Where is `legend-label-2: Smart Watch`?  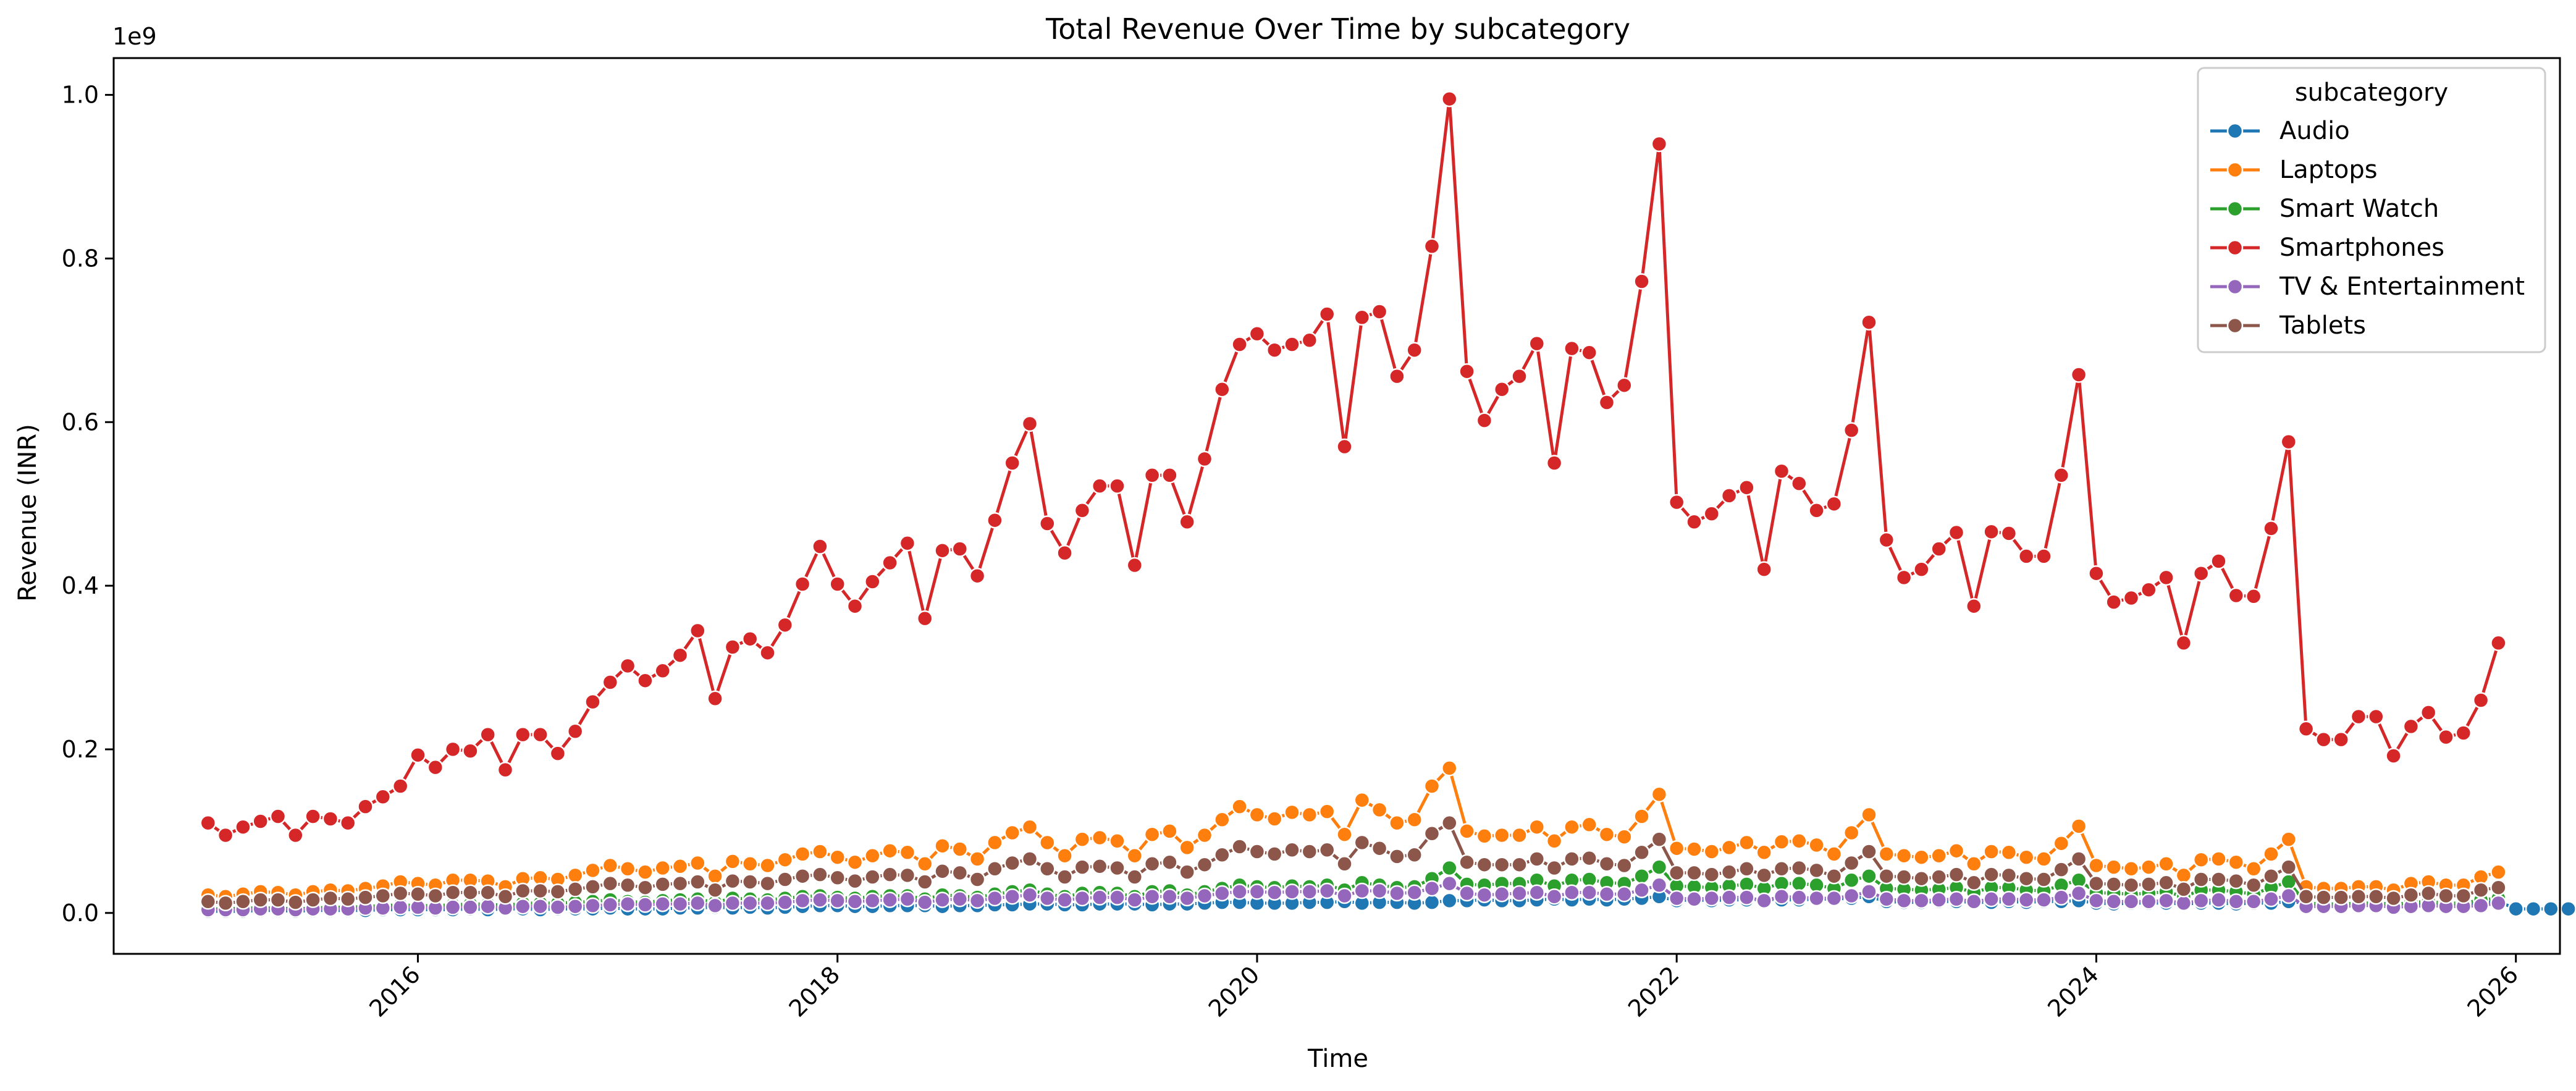 legend-label-2: Smart Watch is located at coordinates (2359, 209).